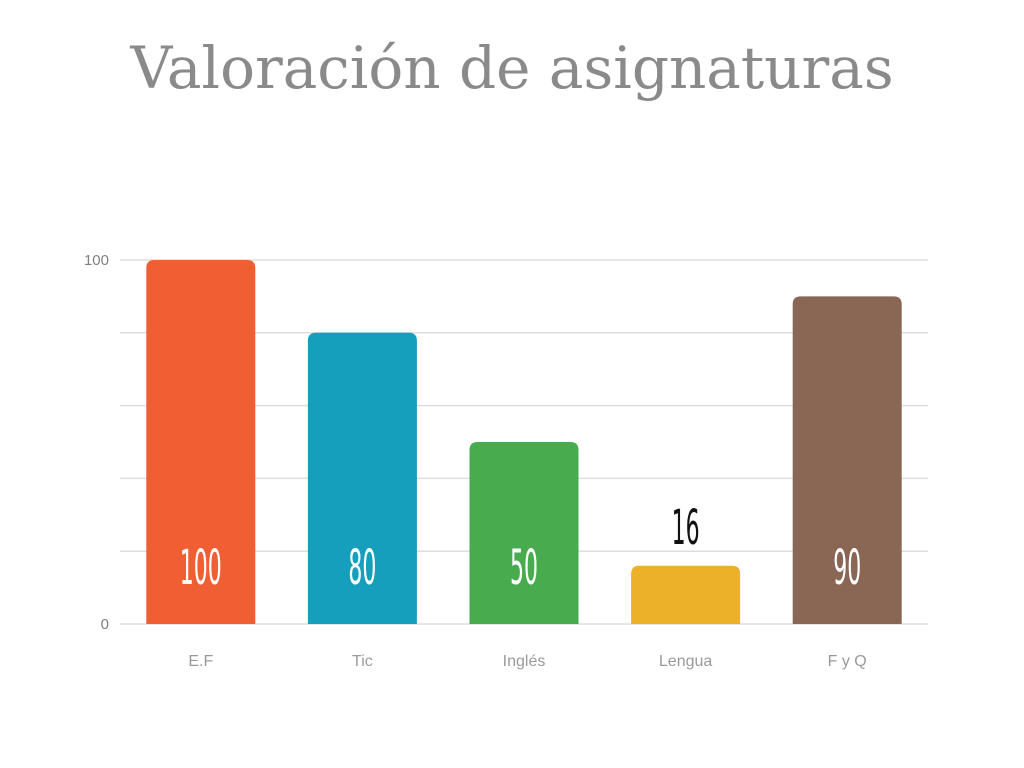 The image size is (1024, 768). Describe the element at coordinates (524, 567) in the screenshot. I see `data-label: 50` at that location.